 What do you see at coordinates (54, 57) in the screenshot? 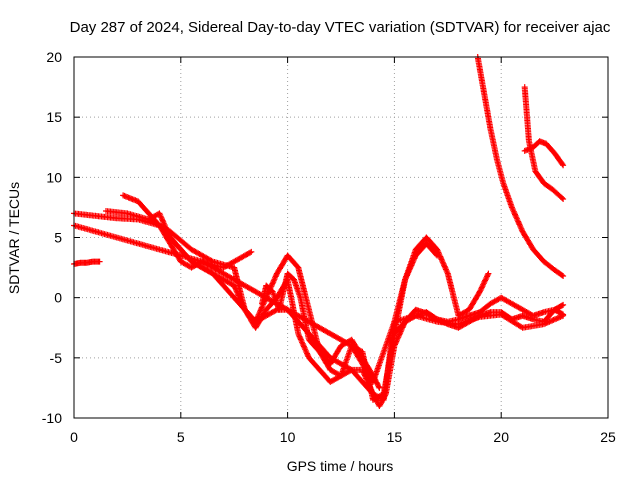
I see `y-tick-label: 20` at bounding box center [54, 57].